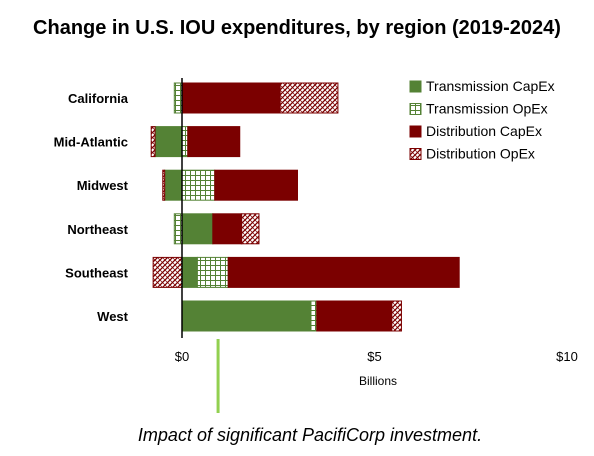  Describe the element at coordinates (567, 356) in the screenshot. I see `x-tick-label: $10` at that location.